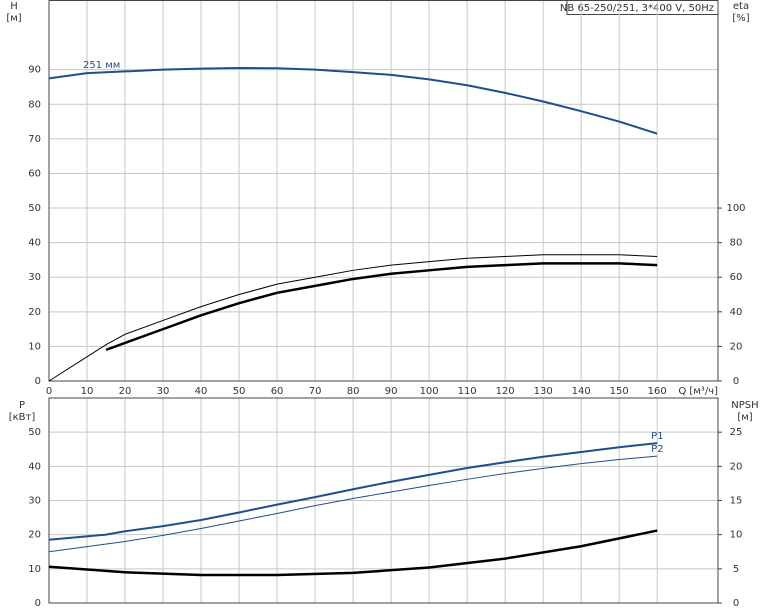  What do you see at coordinates (637, 8) in the screenshot?
I see `chart-title: NB 65-250/251, 3*400 V, 50Hz` at bounding box center [637, 8].